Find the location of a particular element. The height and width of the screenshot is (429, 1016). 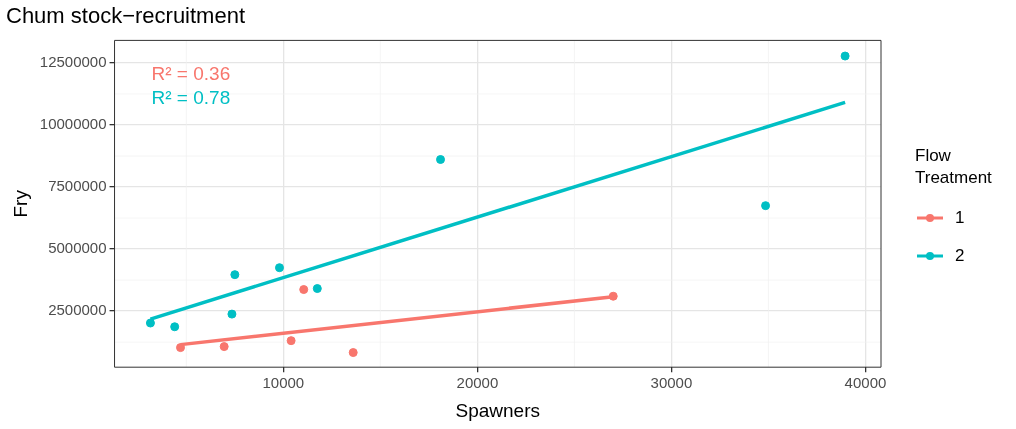

chart-title: Chum stock−recruitment is located at coordinates (126, 16).